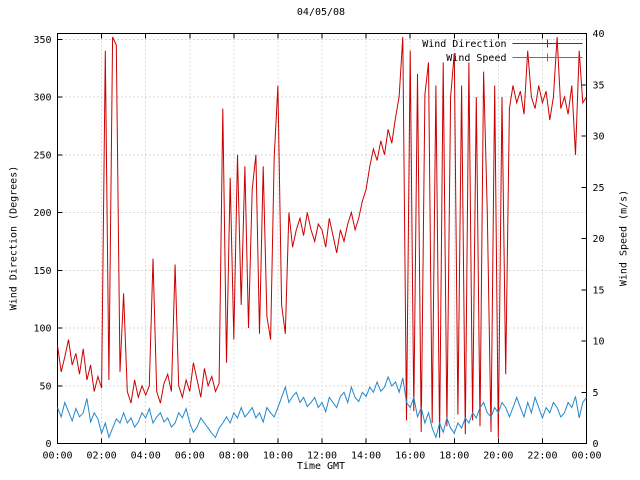 This screenshot has width=640, height=480. What do you see at coordinates (599, 137) in the screenshot?
I see `right-tick-label: 30` at bounding box center [599, 137].